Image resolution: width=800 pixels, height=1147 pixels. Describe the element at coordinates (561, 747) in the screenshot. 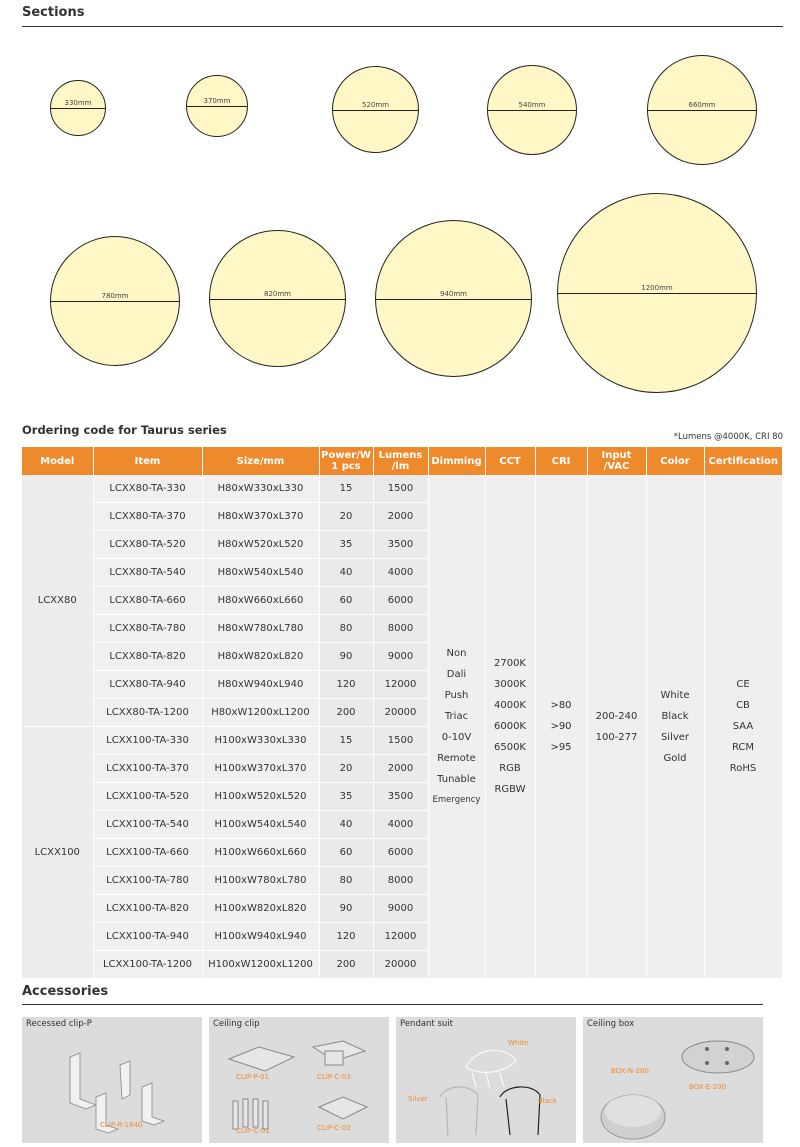

I see `cri-option: >95` at that location.